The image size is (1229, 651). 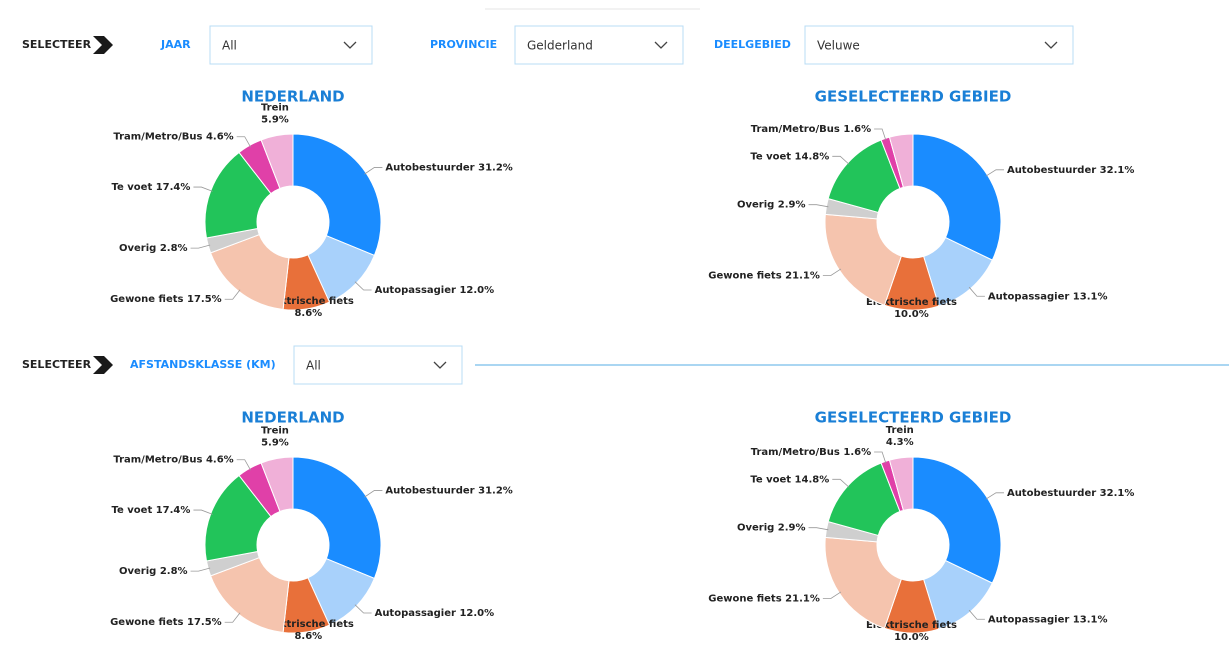 I want to click on slice-label: Tram/Metro/Bus 1.6%, so click(x=811, y=129).